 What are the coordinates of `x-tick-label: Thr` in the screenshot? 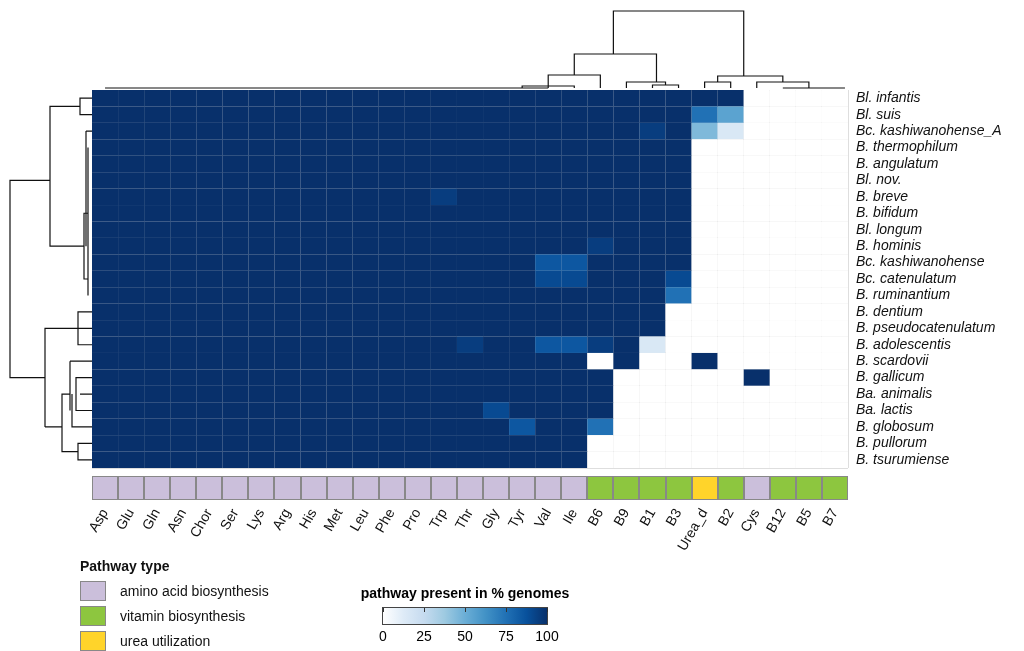 It's located at (464, 518).